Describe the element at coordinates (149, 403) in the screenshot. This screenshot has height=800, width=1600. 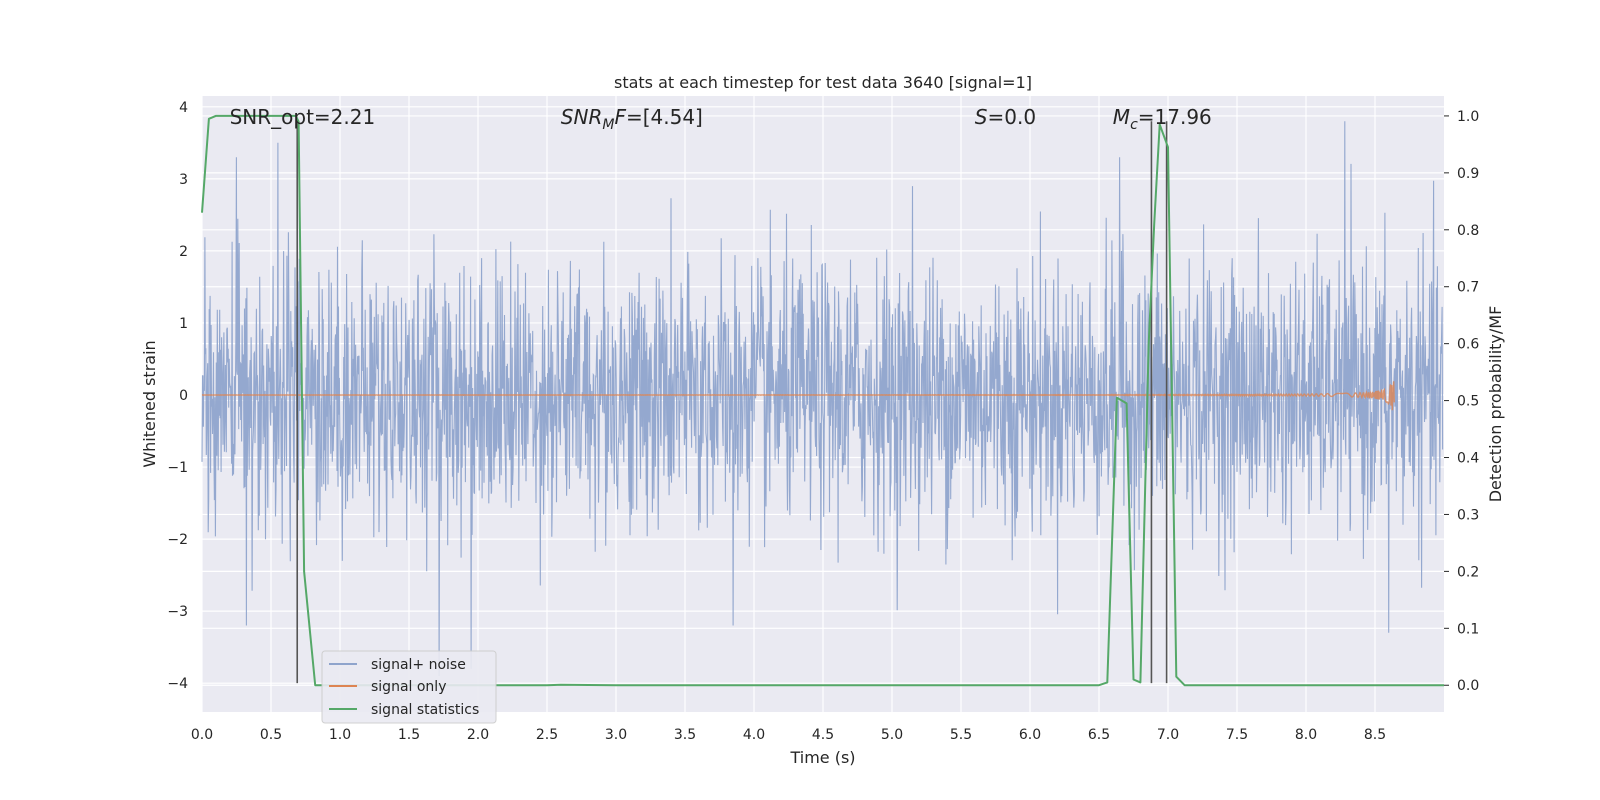
I see `y-axis-label: Whitened strain` at that location.